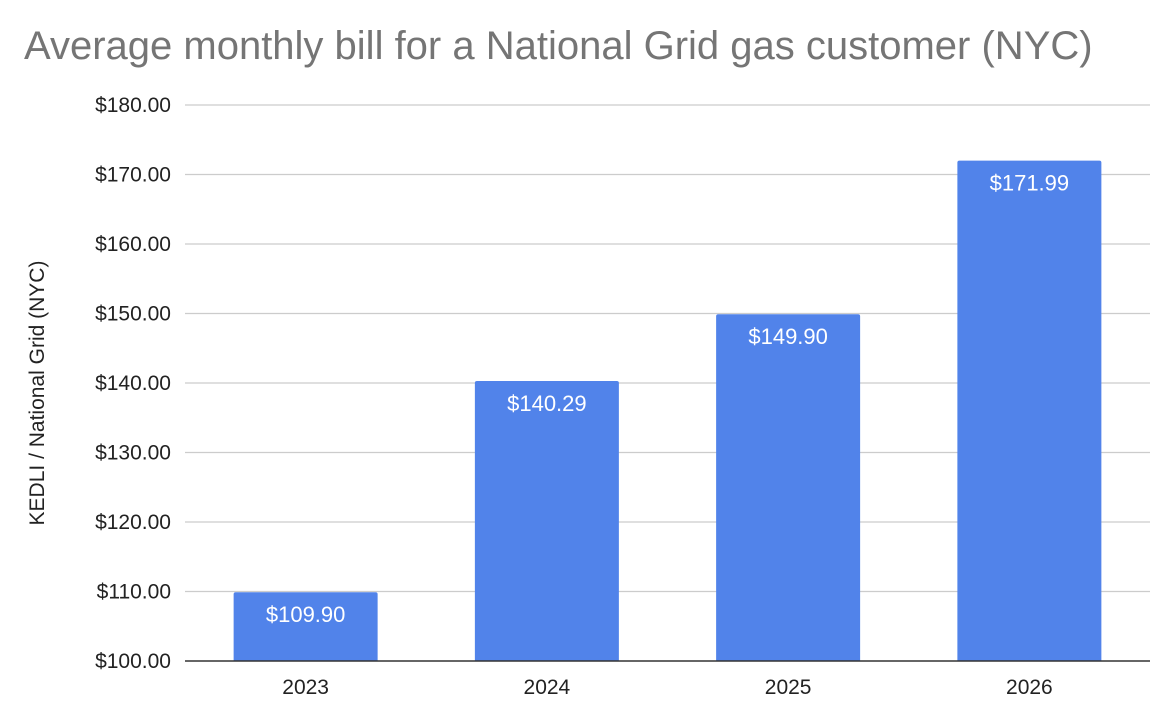 Image resolution: width=1154 pixels, height=714 pixels. I want to click on x-category-label-2025: 2025, so click(788, 687).